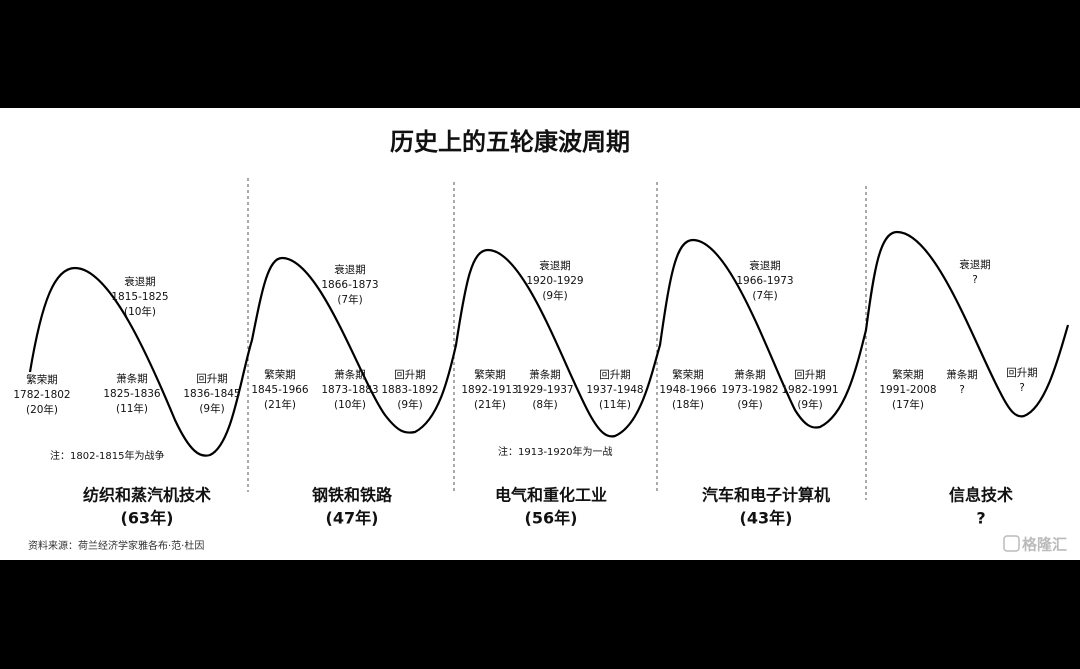 The width and height of the screenshot is (1080, 669). I want to click on cycle-name: 汽车和电子计算机, so click(766, 495).